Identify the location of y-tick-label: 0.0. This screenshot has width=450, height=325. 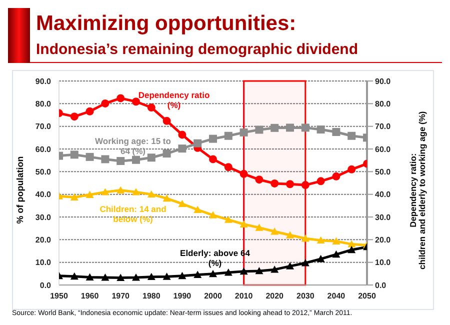
(46, 285).